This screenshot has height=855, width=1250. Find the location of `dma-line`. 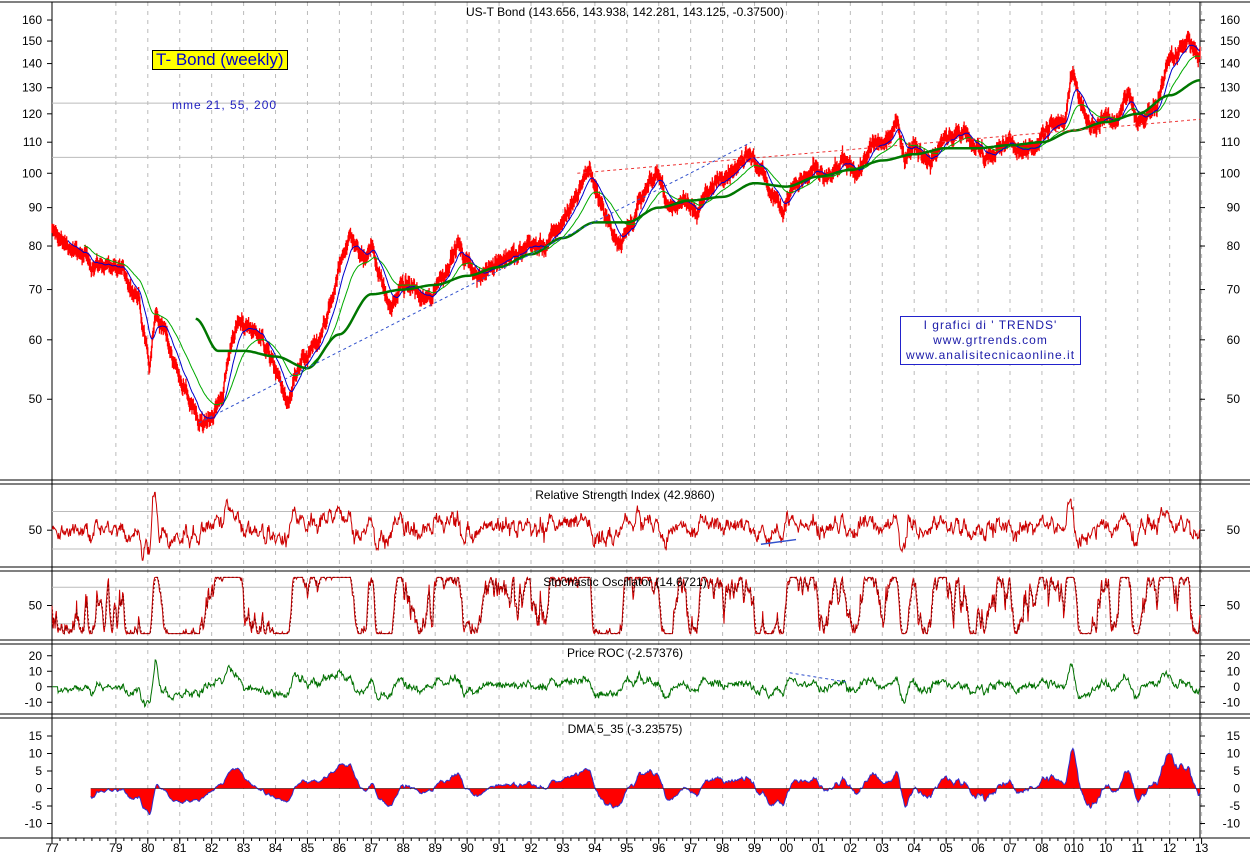

dma-line is located at coordinates (645, 781).